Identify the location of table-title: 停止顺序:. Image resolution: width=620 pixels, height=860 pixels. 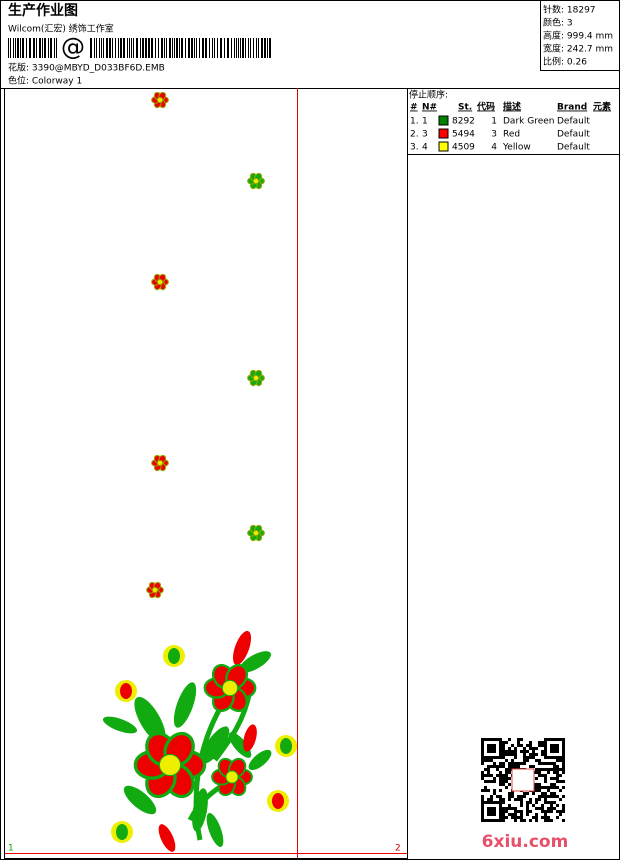
(428, 95).